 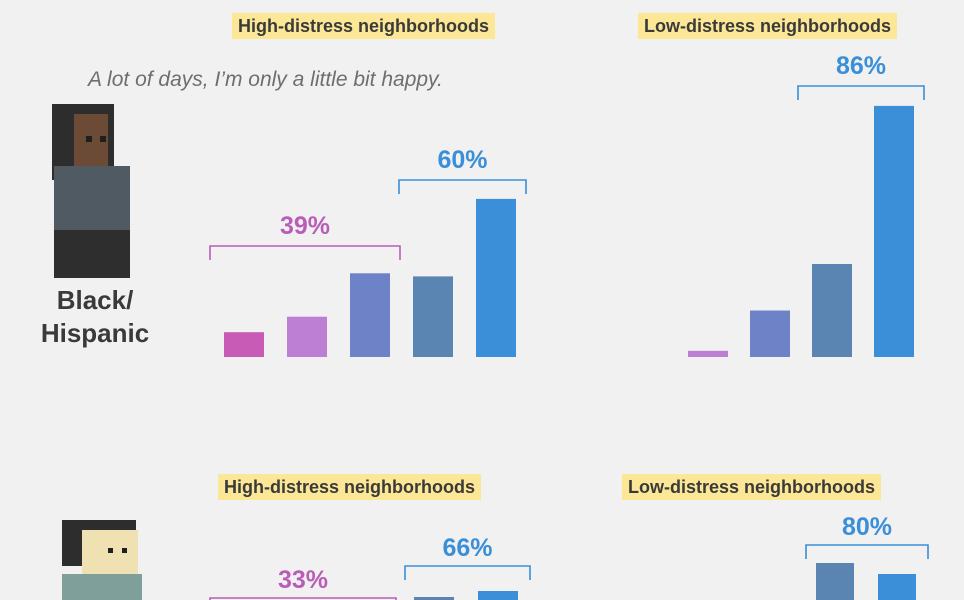 What do you see at coordinates (95, 317) in the screenshot?
I see `group-label-black-hispanic: Black/ Hispanic` at bounding box center [95, 317].